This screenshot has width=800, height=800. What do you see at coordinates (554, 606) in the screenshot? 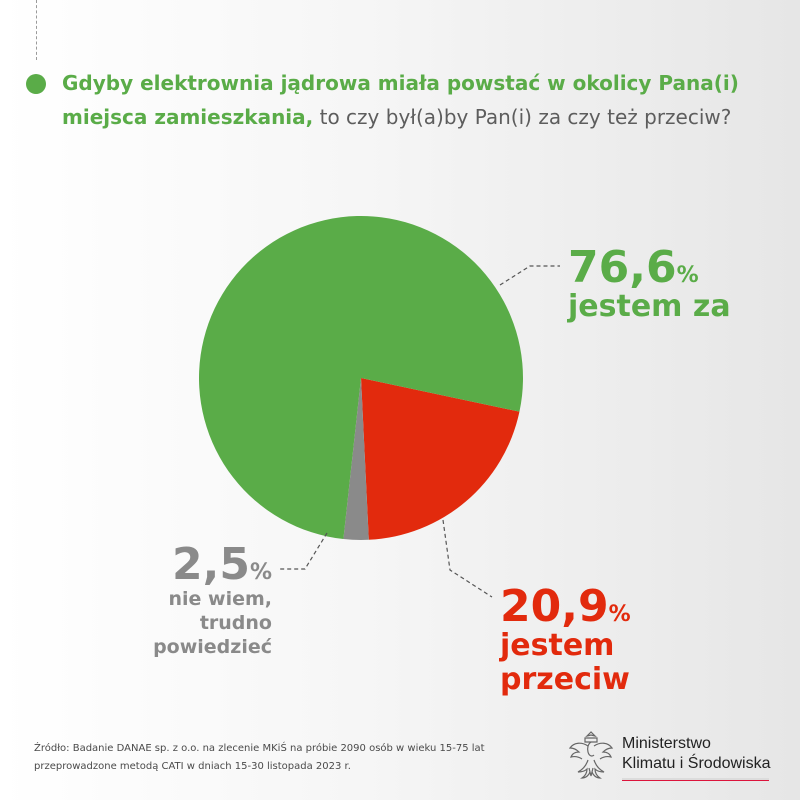
I see `value-przeciw: 20,9` at bounding box center [554, 606].